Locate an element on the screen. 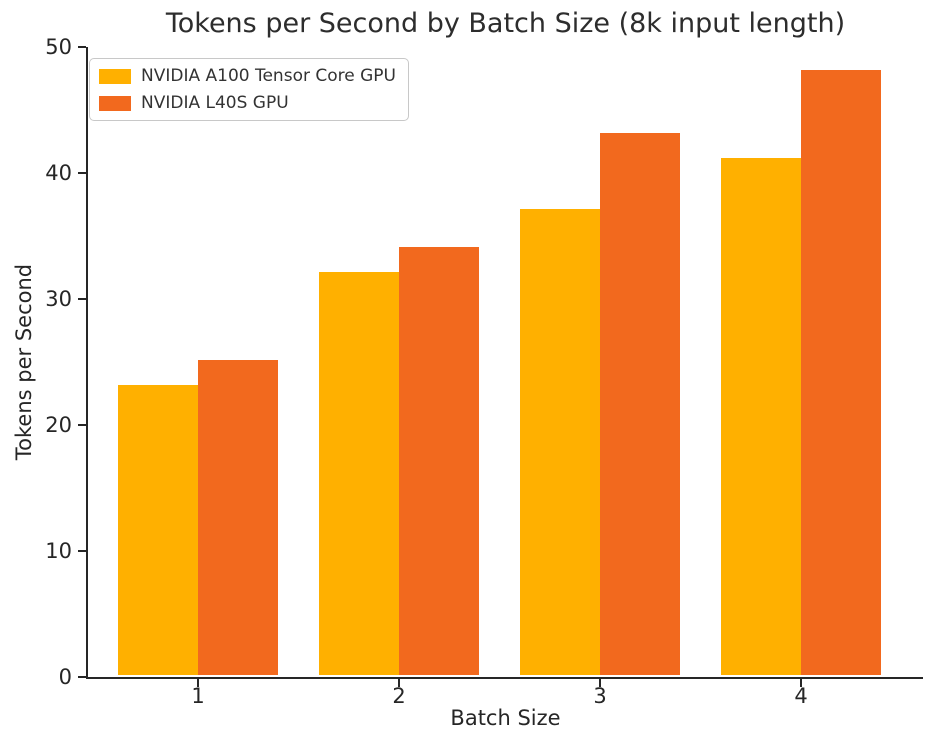 The width and height of the screenshot is (936, 748). y-tick-label-10: 10 is located at coordinates (58, 551).